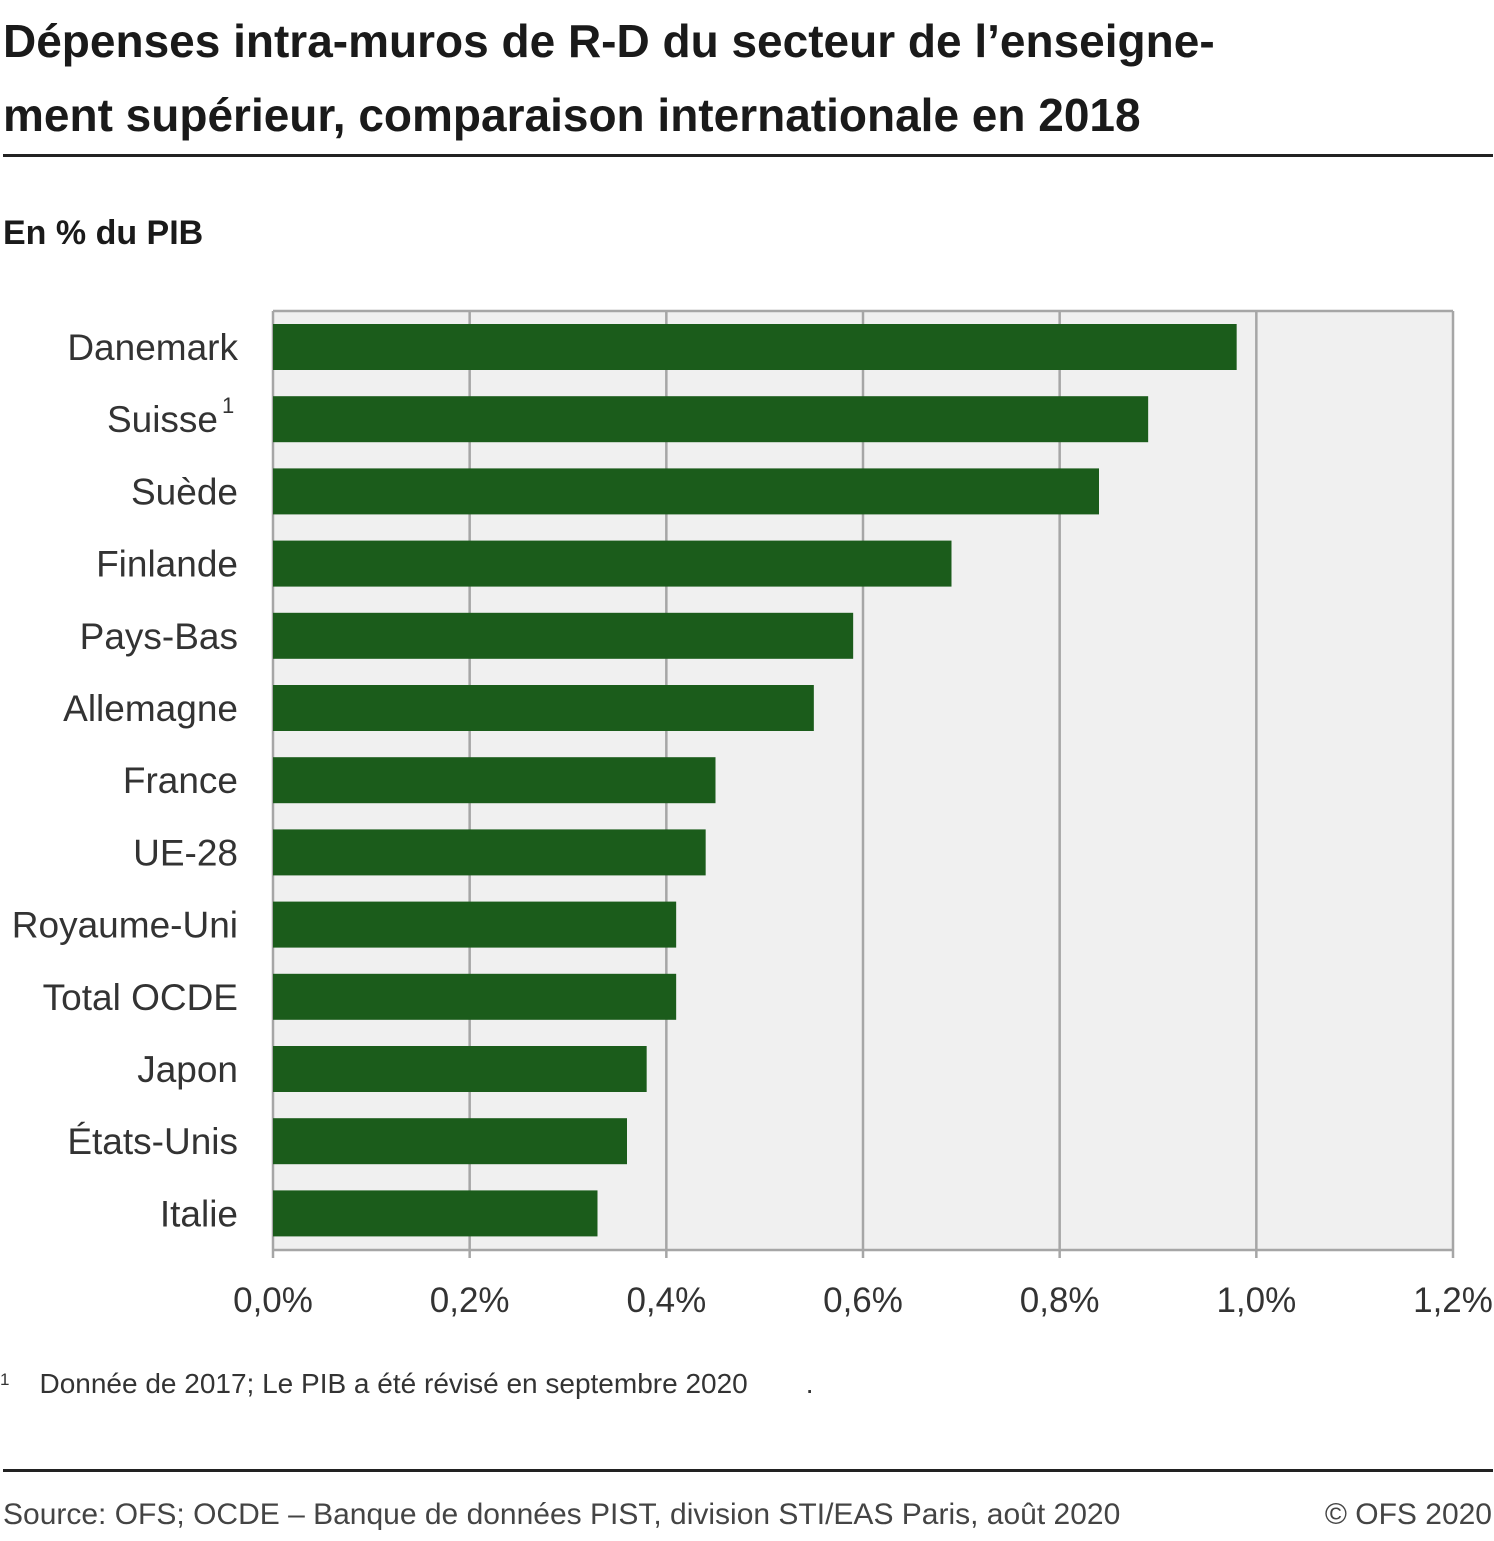 The width and height of the screenshot is (1494, 1541). I want to click on category-label: Danemark, so click(152, 347).